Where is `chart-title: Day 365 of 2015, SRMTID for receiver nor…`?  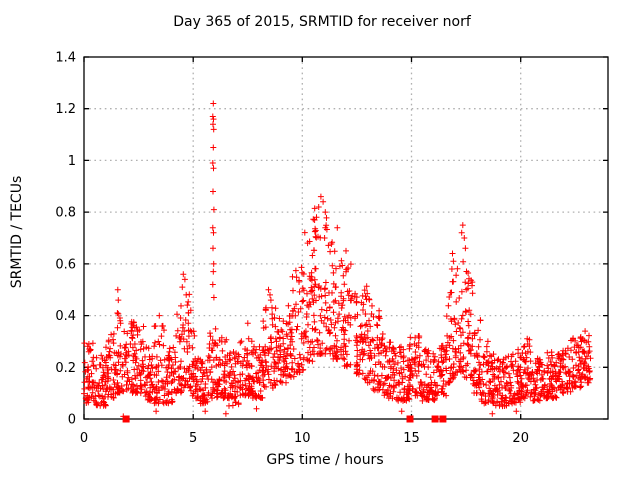
chart-title: Day 365 of 2015, SRMTID for receiver nor… is located at coordinates (322, 22).